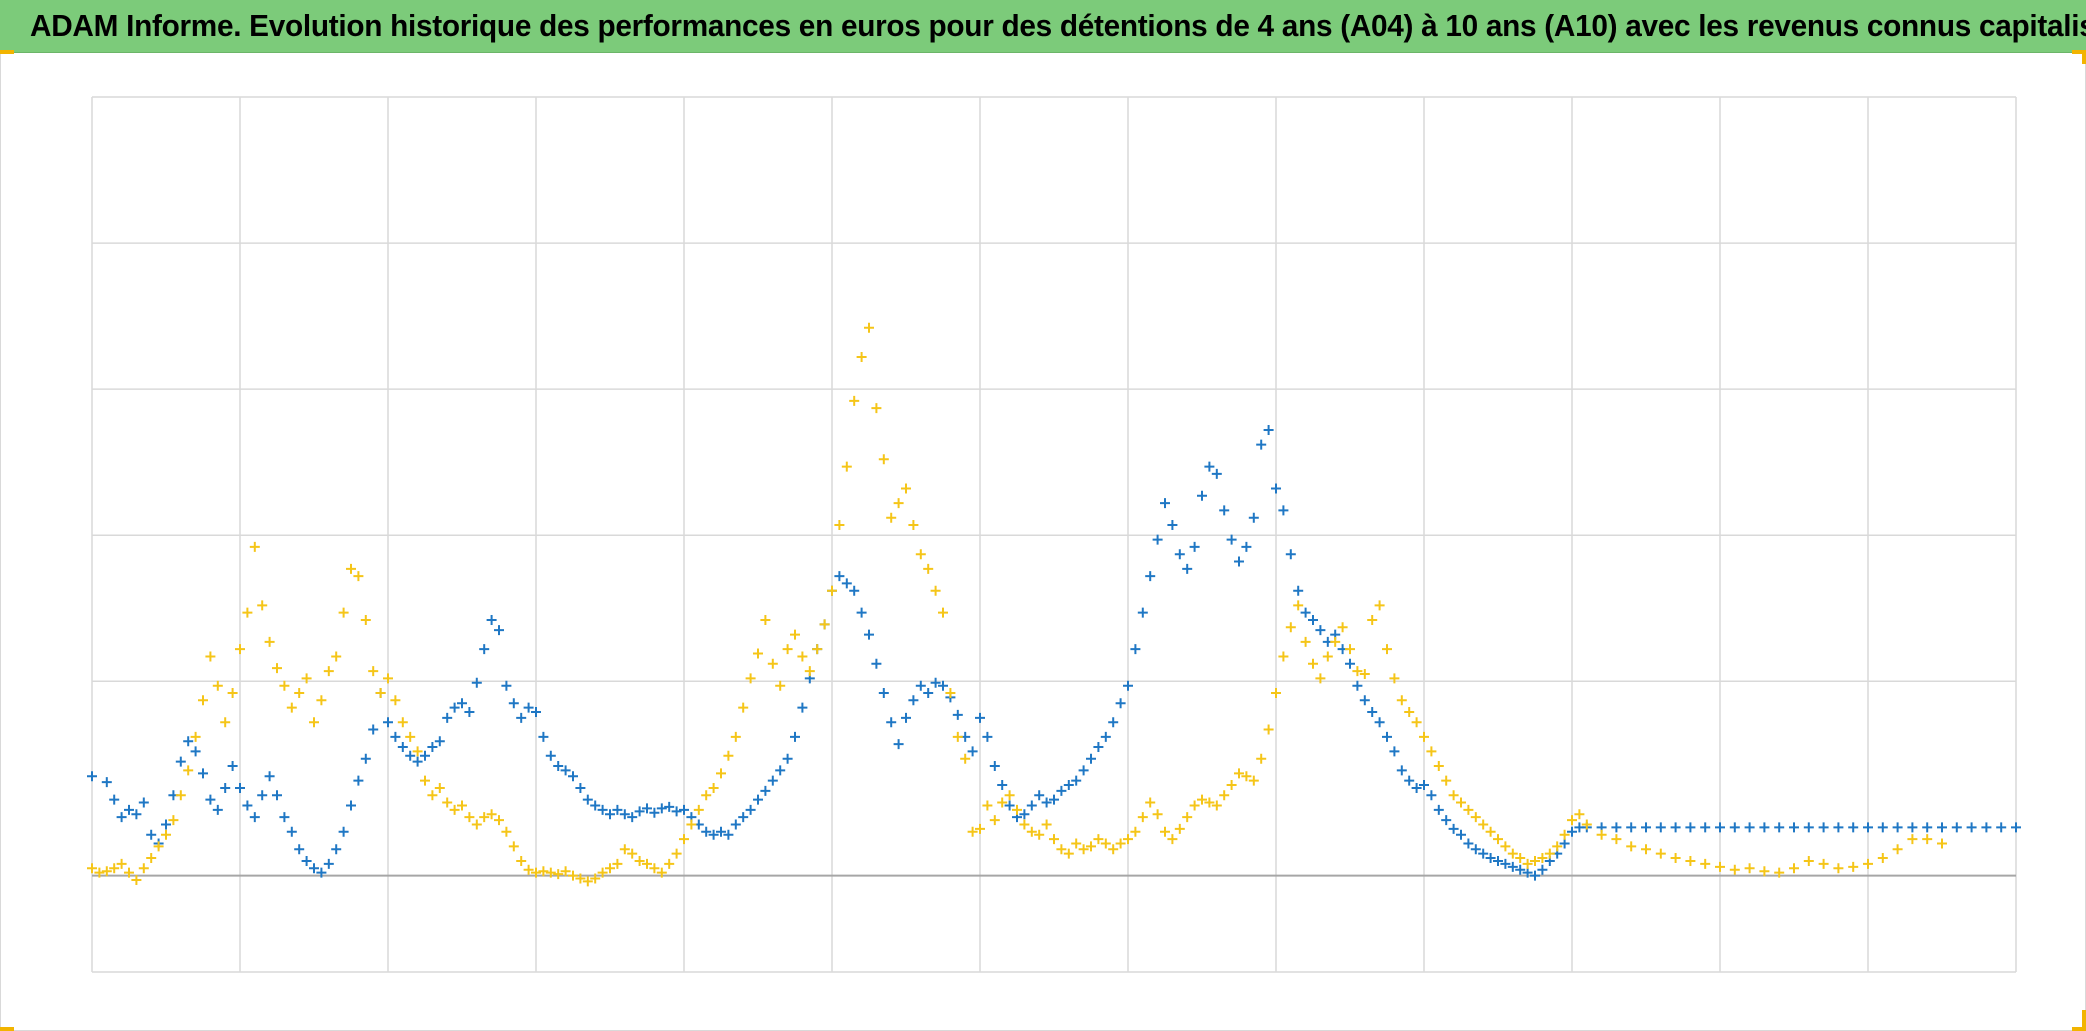 Image resolution: width=2086 pixels, height=1031 pixels. What do you see at coordinates (7, 1029) in the screenshot?
I see `corner-mark-bottom-left` at bounding box center [7, 1029].